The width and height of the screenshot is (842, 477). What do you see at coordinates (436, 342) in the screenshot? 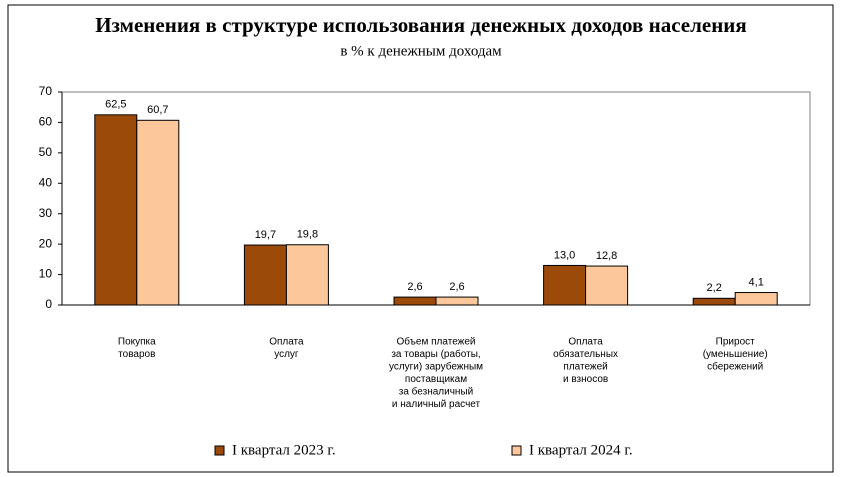
I see `x-tick-label: Объем платежей` at bounding box center [436, 342].